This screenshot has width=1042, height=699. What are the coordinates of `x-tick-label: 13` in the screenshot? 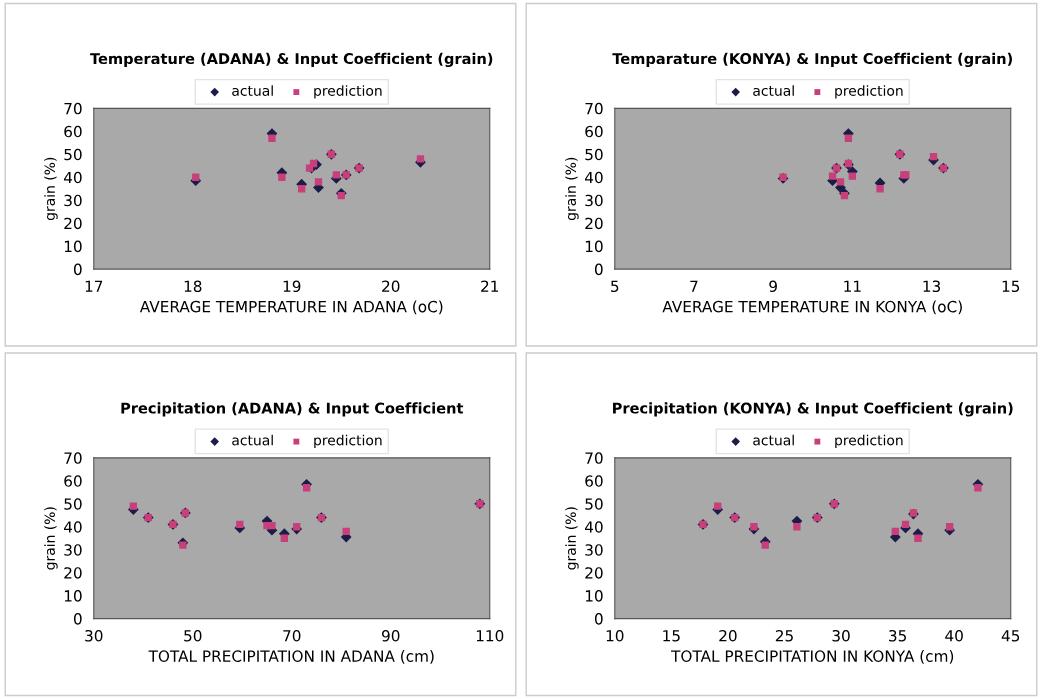 It's located at (932, 286).